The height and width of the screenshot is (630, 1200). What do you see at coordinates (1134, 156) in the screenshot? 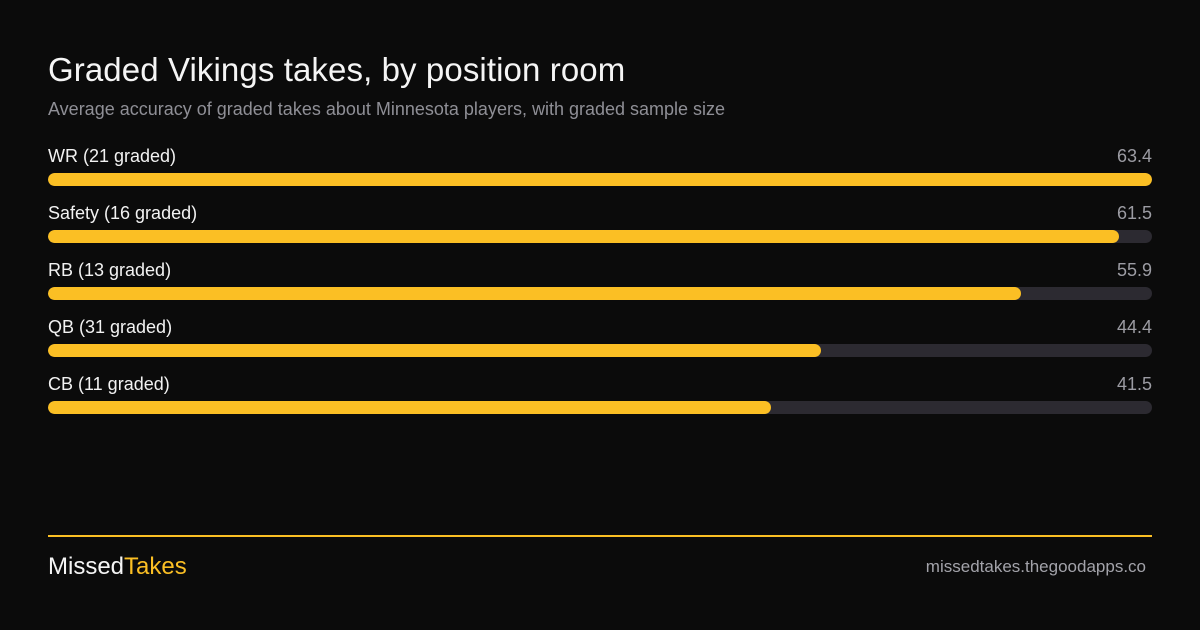
I see `bar-value-label: 63.4` at bounding box center [1134, 156].